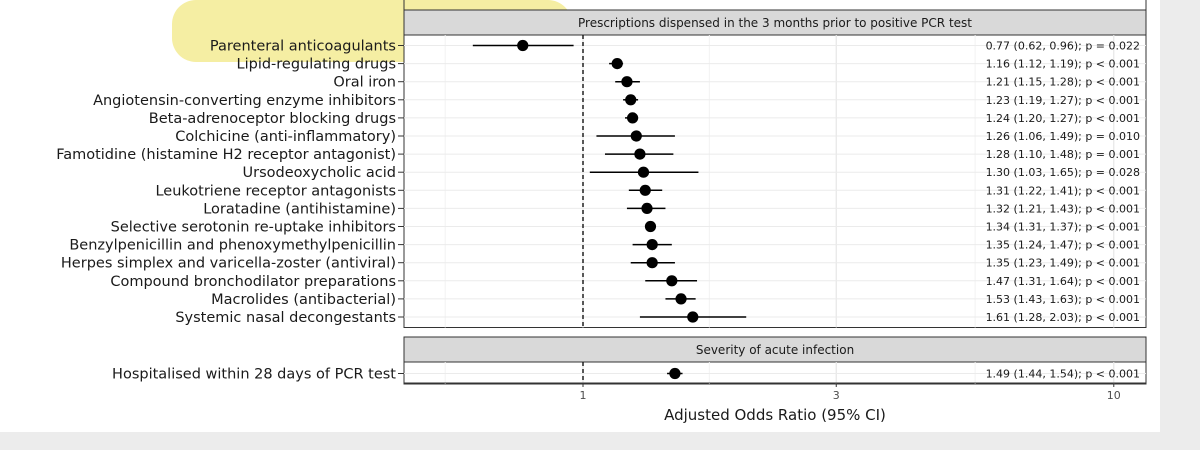 This screenshot has height=450, width=1200. I want to click on estimate-annotation: 1.21 (1.15, 1.28); p < 0.001, so click(1063, 82).